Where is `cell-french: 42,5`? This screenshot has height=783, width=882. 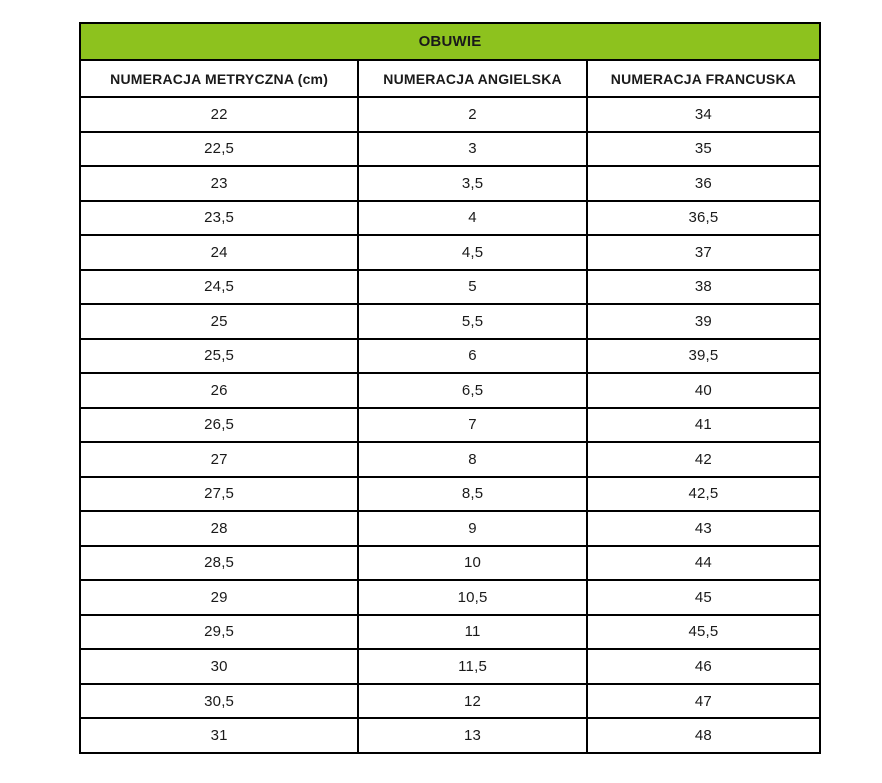
cell-french: 42,5 is located at coordinates (703, 494).